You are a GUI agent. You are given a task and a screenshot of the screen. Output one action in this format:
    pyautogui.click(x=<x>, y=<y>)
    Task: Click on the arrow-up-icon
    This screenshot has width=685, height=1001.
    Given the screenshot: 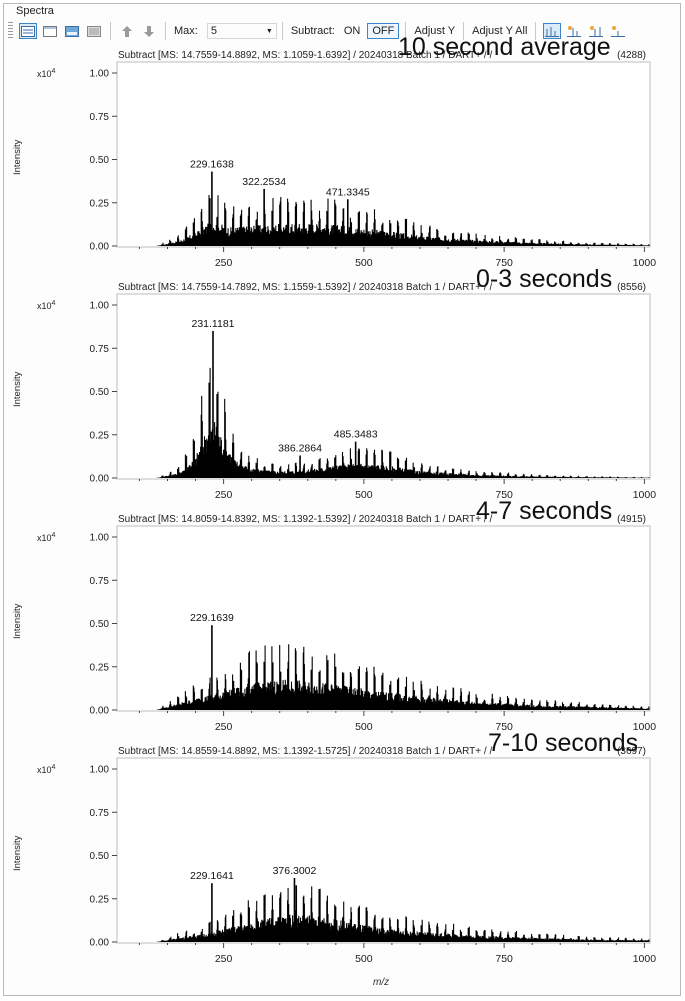 What is the action you would take?
    pyautogui.click(x=127, y=31)
    